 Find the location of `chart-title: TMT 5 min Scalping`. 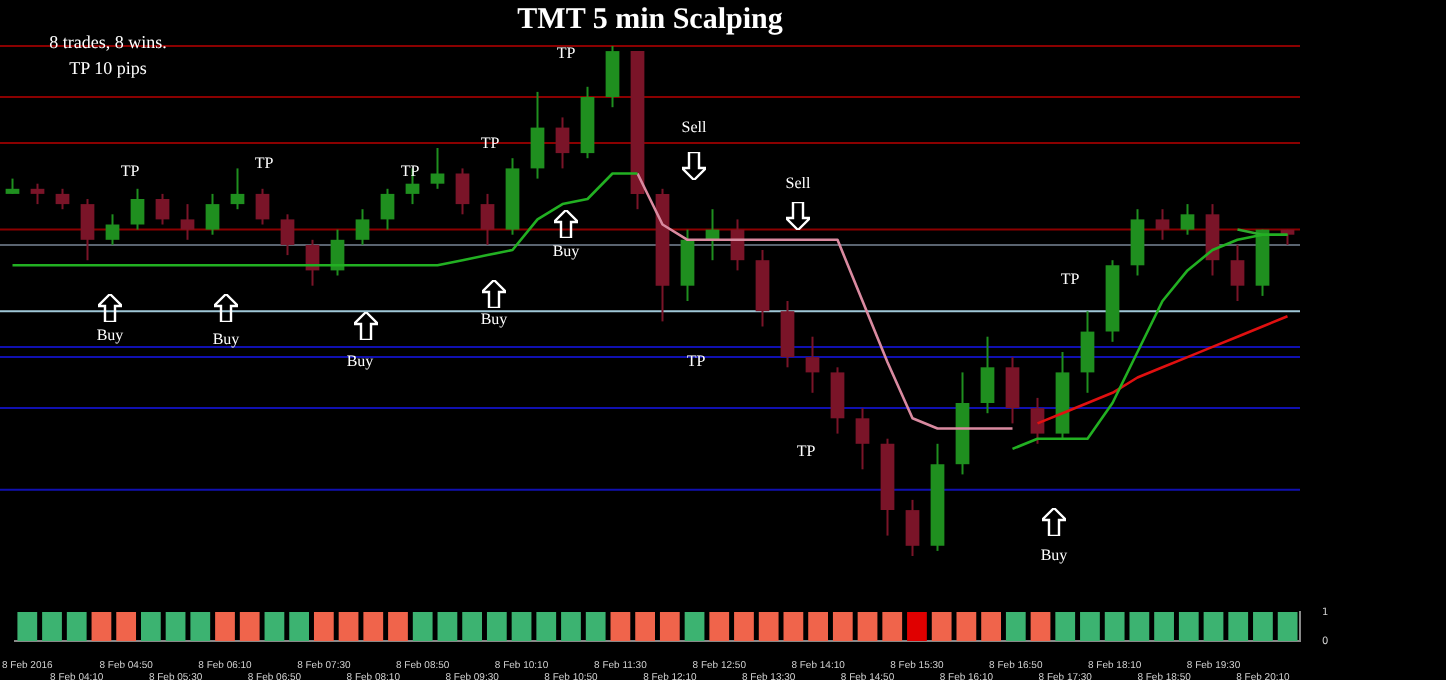

chart-title: TMT 5 min Scalping is located at coordinates (650, 19).